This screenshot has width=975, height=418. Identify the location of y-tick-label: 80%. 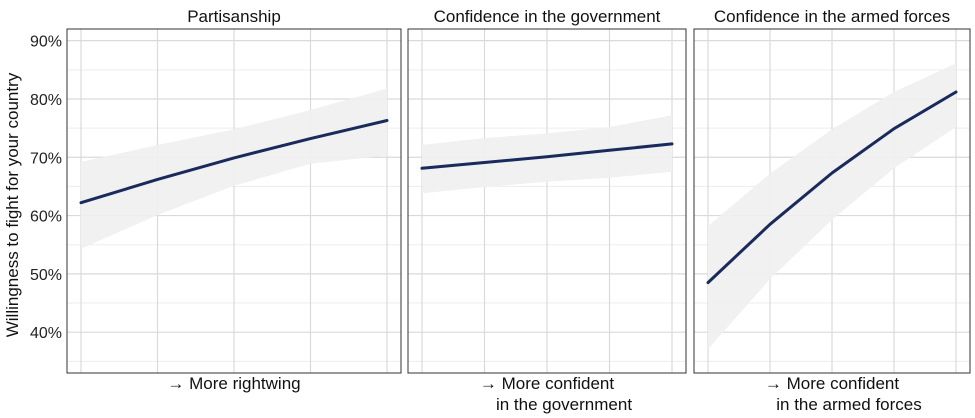
(46, 100).